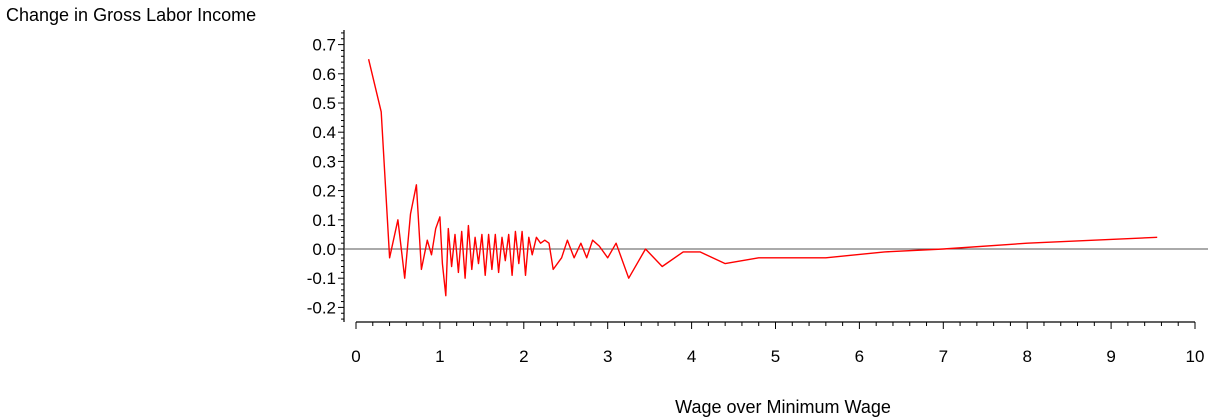 Image resolution: width=1212 pixels, height=418 pixels. I want to click on x-tick-label: 6, so click(859, 356).